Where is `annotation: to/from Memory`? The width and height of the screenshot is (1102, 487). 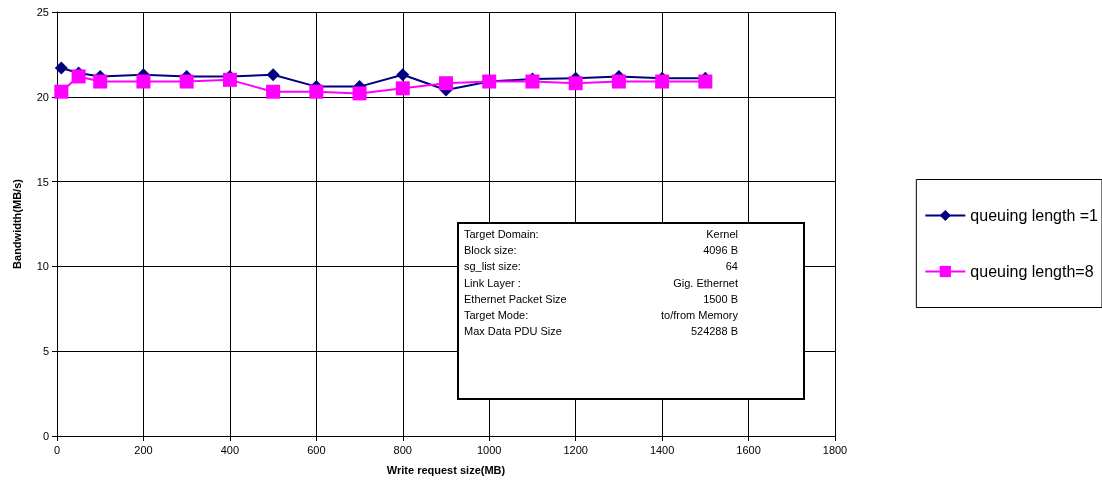 annotation: to/from Memory is located at coordinates (699, 315).